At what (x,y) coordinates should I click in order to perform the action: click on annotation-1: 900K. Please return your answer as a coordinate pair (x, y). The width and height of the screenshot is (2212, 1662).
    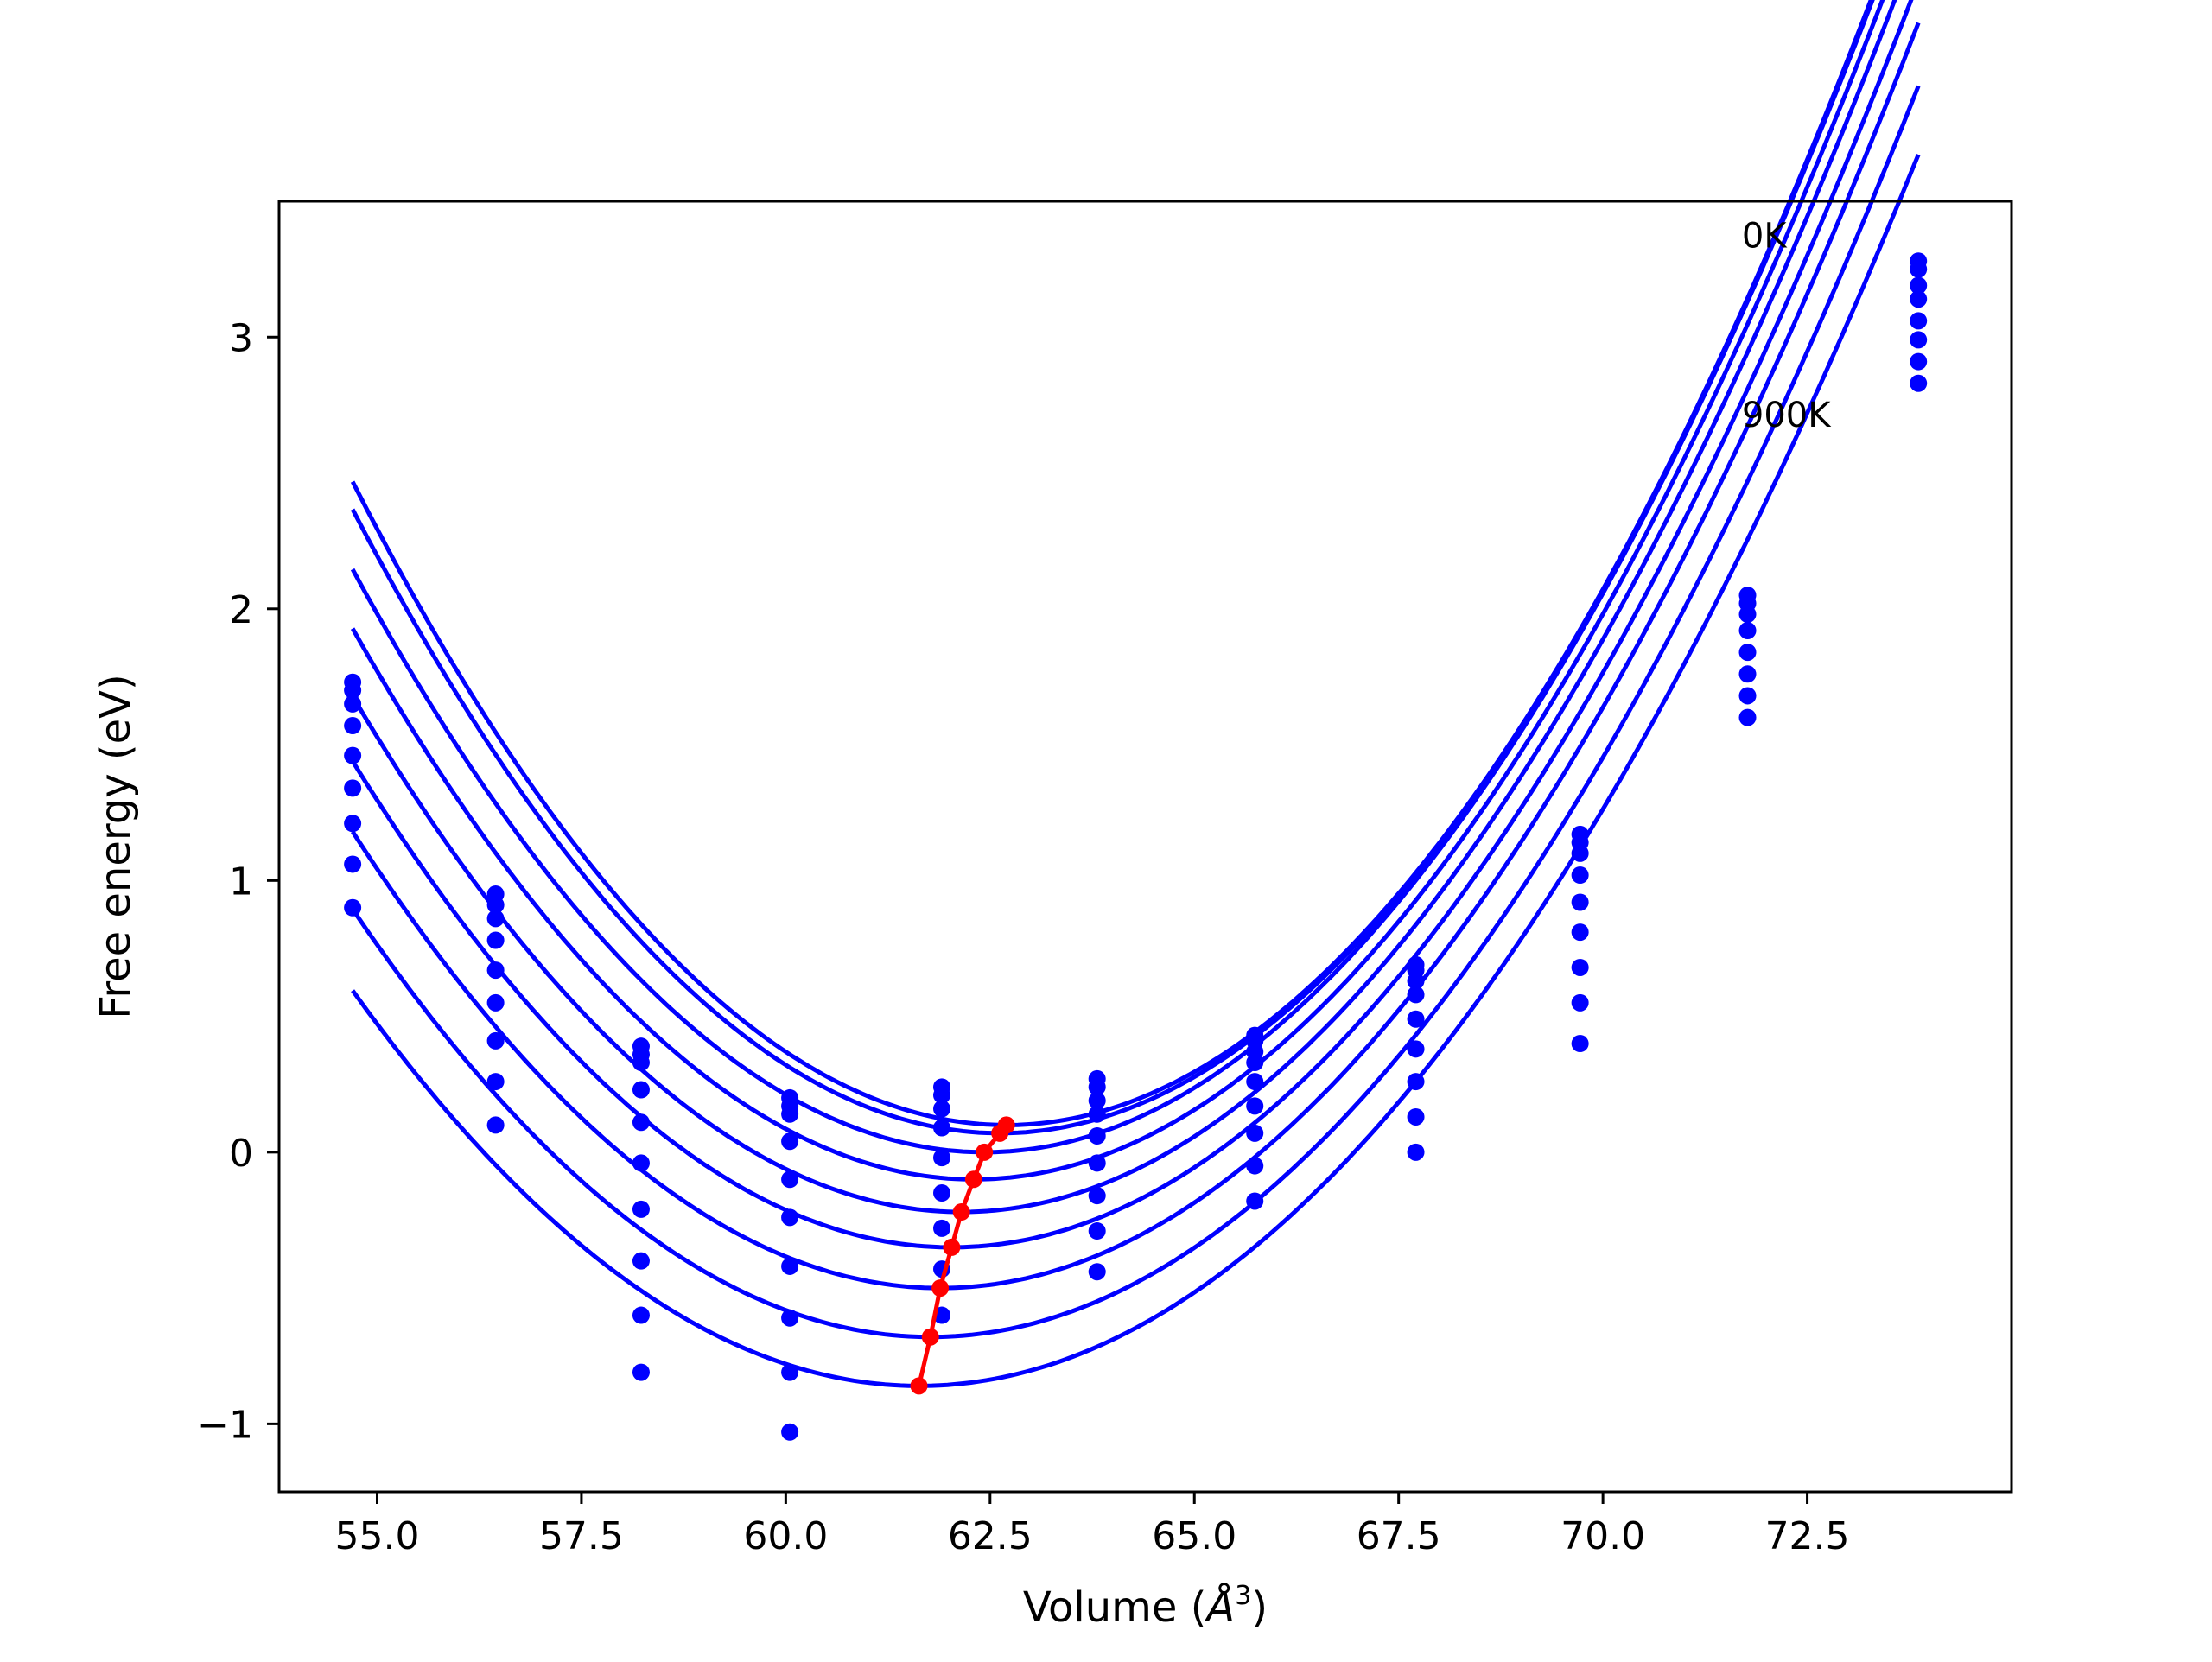
    Looking at the image, I should click on (1787, 415).